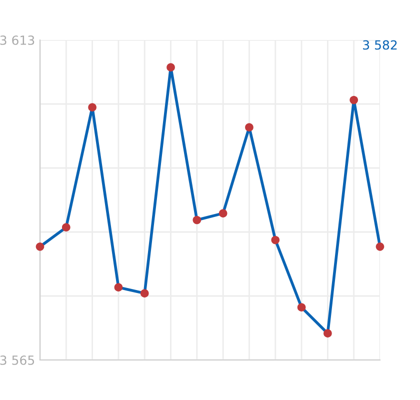  Describe the element at coordinates (17, 40) in the screenshot. I see `y-tick-label: 3 613` at that location.